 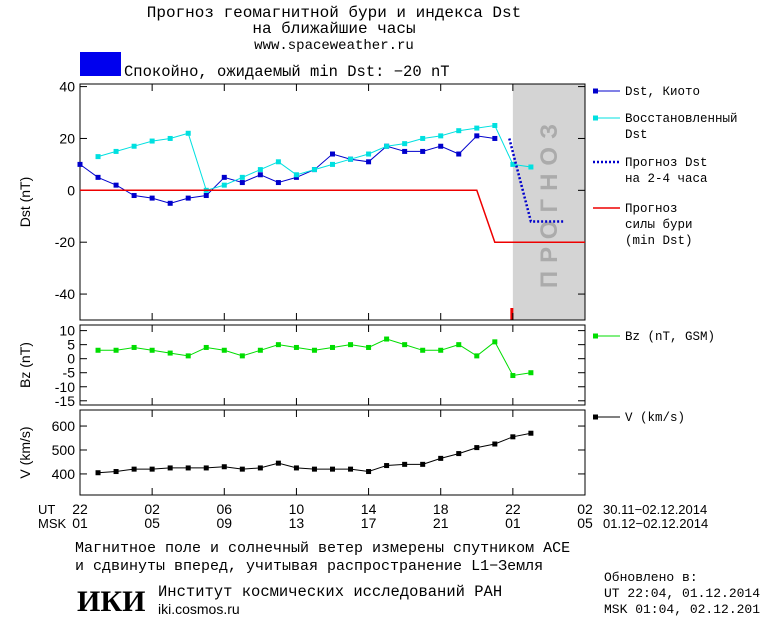 What do you see at coordinates (369, 509) in the screenshot?
I see `x-tick-label: 14` at bounding box center [369, 509].